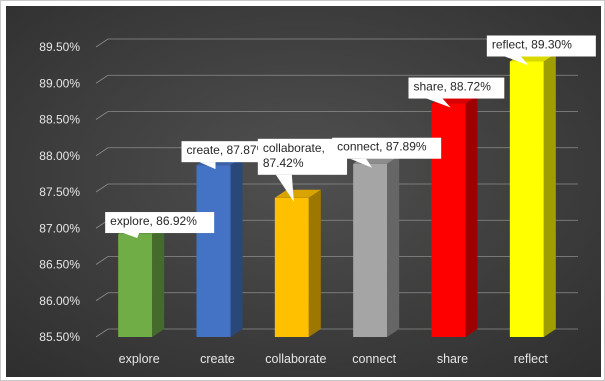  Describe the element at coordinates (452, 359) in the screenshot. I see `x-tick-label: share` at that location.